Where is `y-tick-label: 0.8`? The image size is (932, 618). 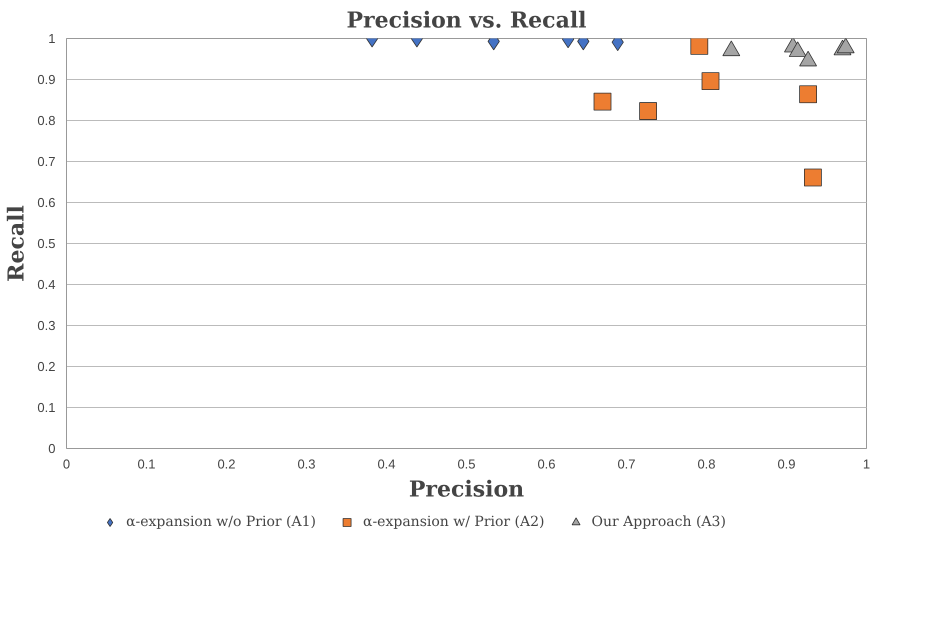
y-tick-label: 0.8 is located at coordinates (46, 120).